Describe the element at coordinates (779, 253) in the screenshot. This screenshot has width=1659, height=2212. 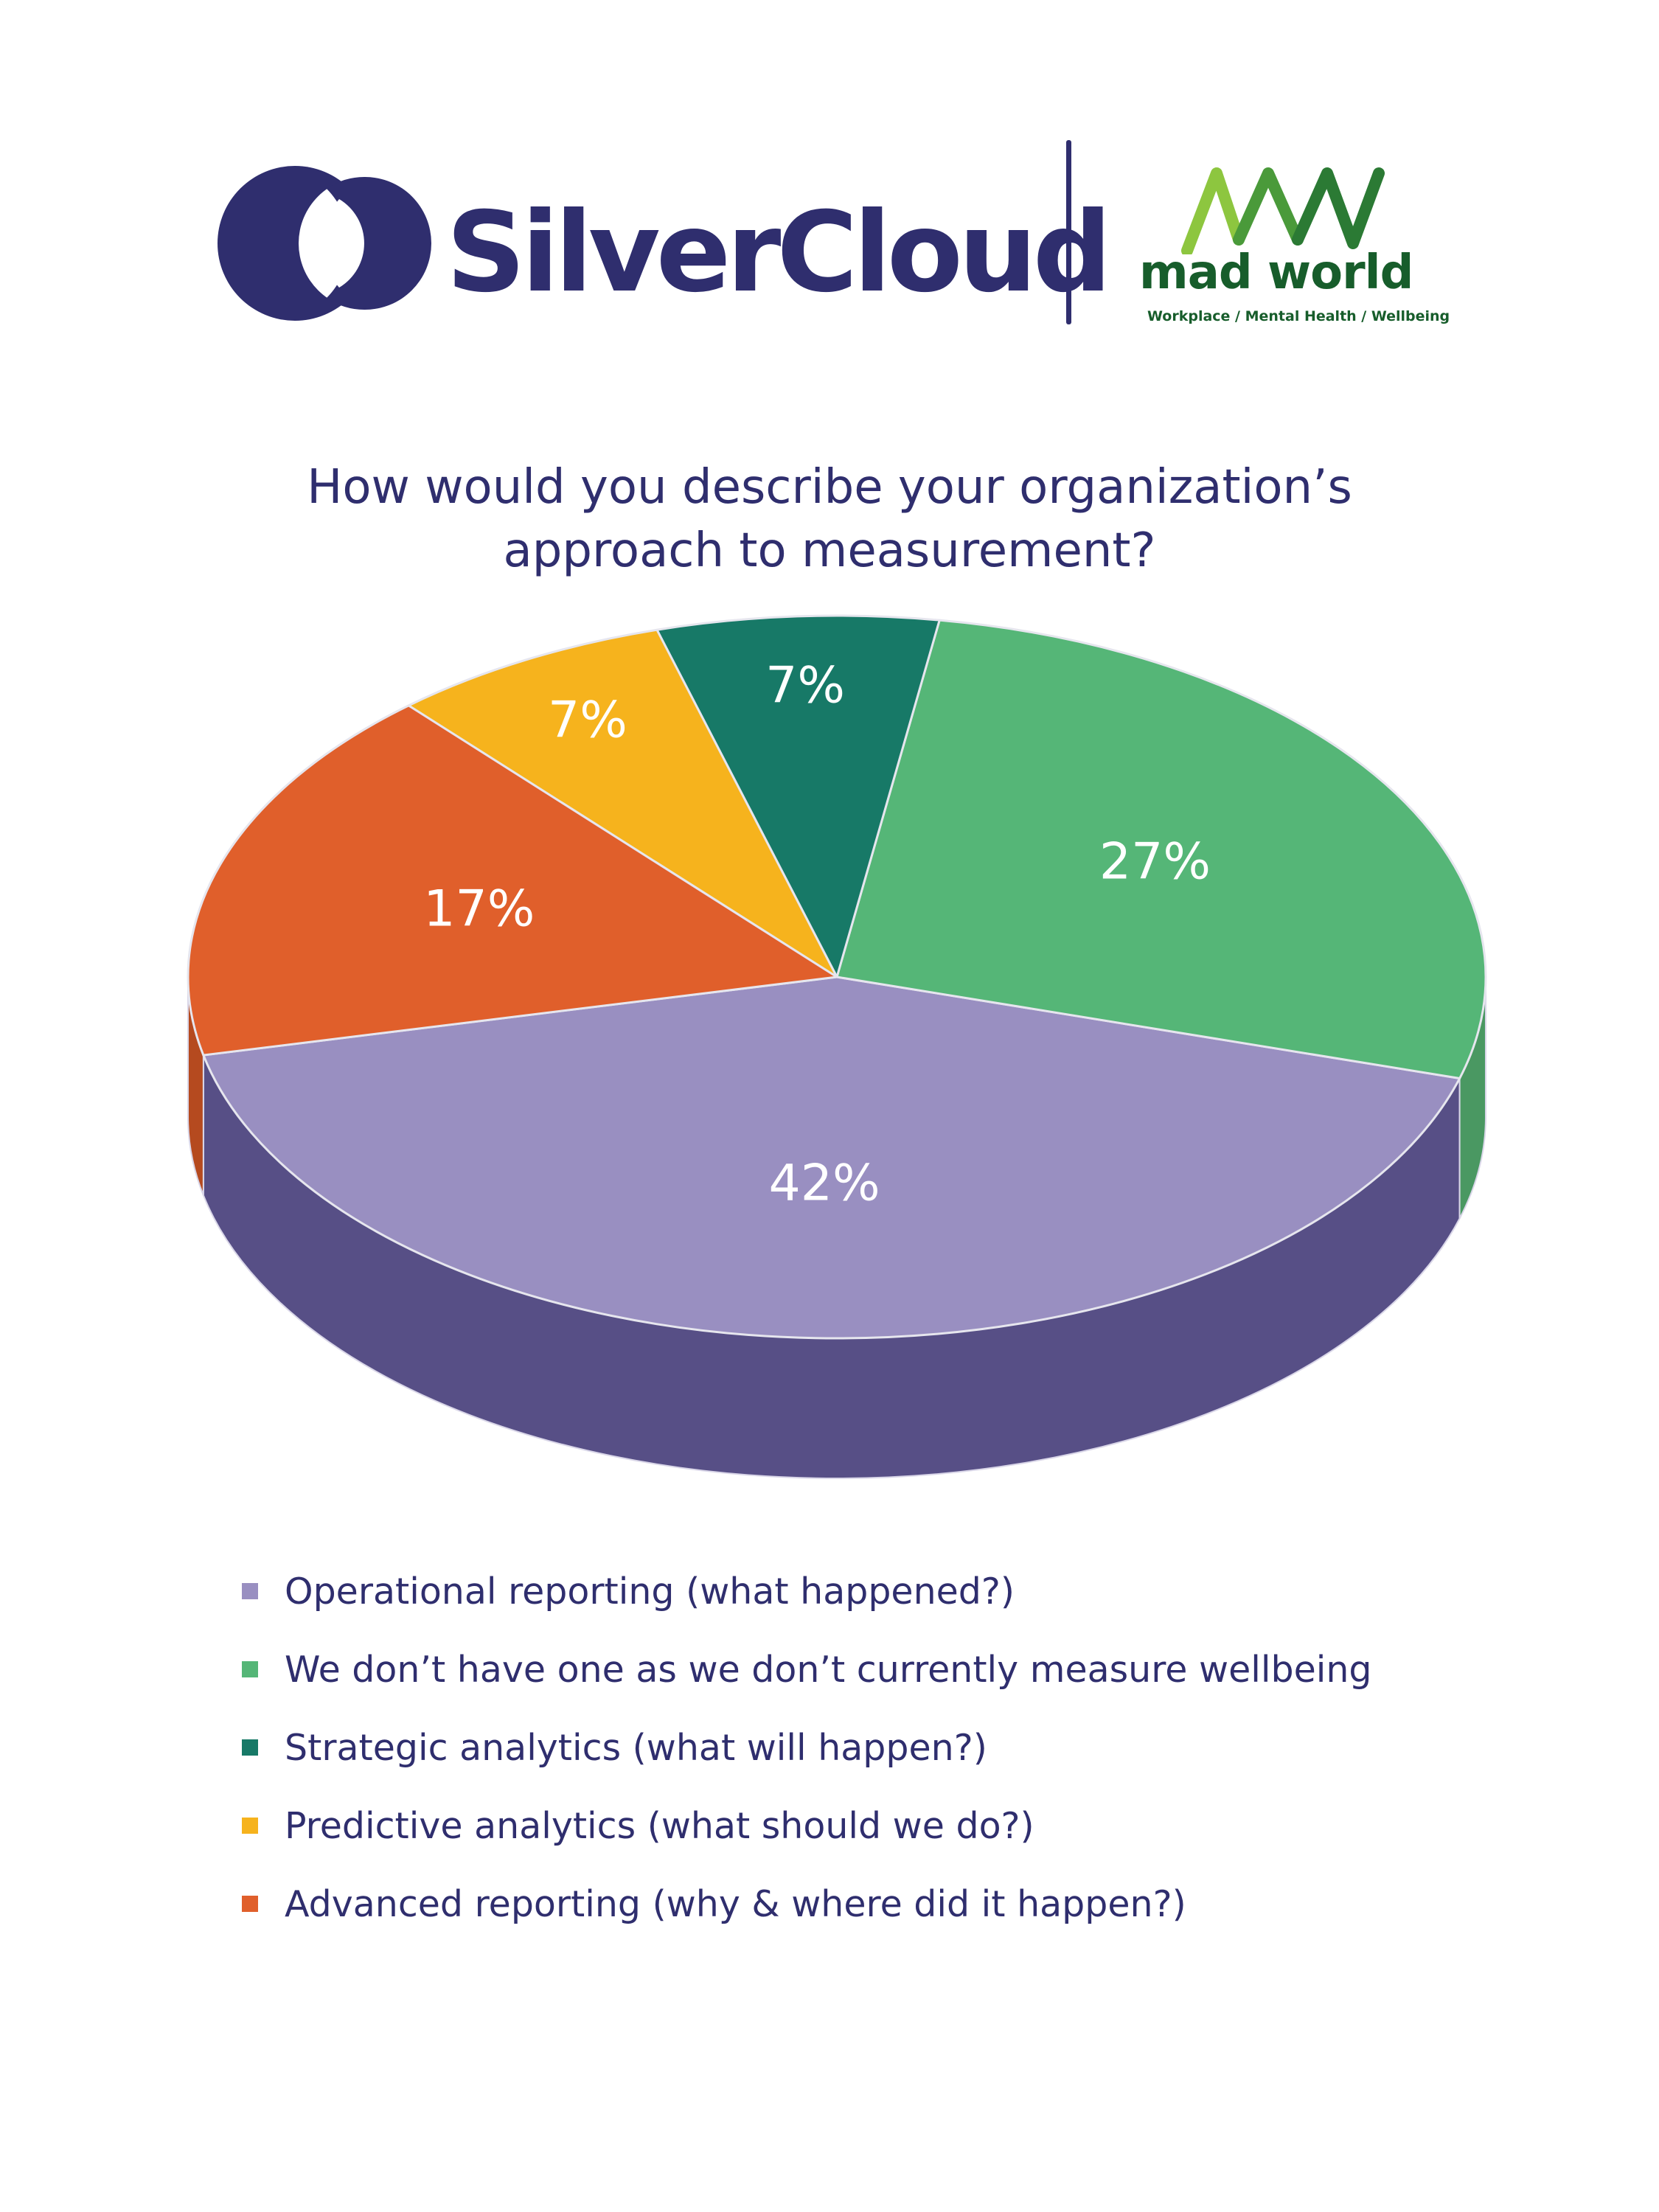
I see `silvercloud-wordmark: SilverCloud` at that location.